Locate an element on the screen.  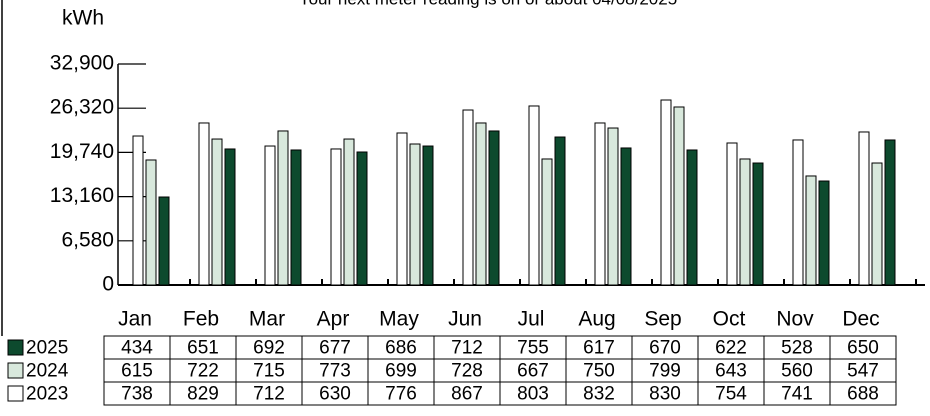
table-value: 677 is located at coordinates (335, 348).